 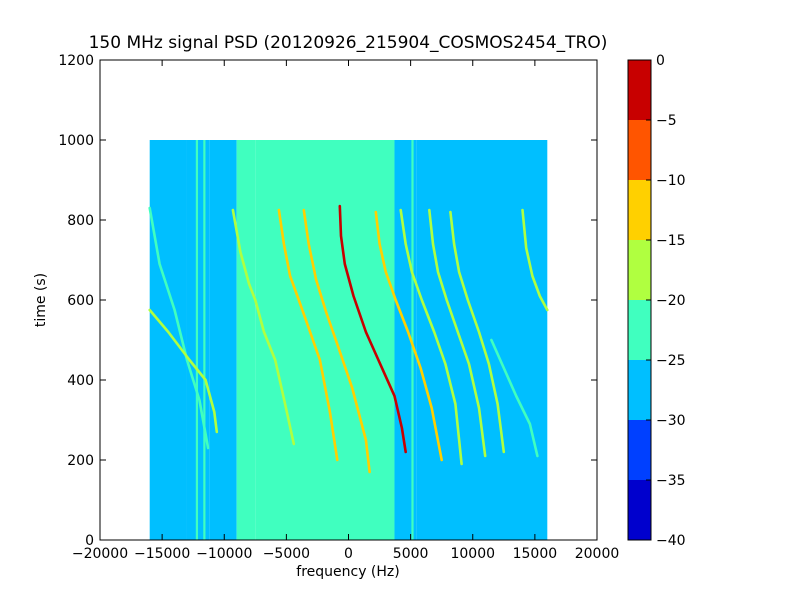 What do you see at coordinates (224, 554) in the screenshot?
I see `x-tick-label: −10000` at bounding box center [224, 554].